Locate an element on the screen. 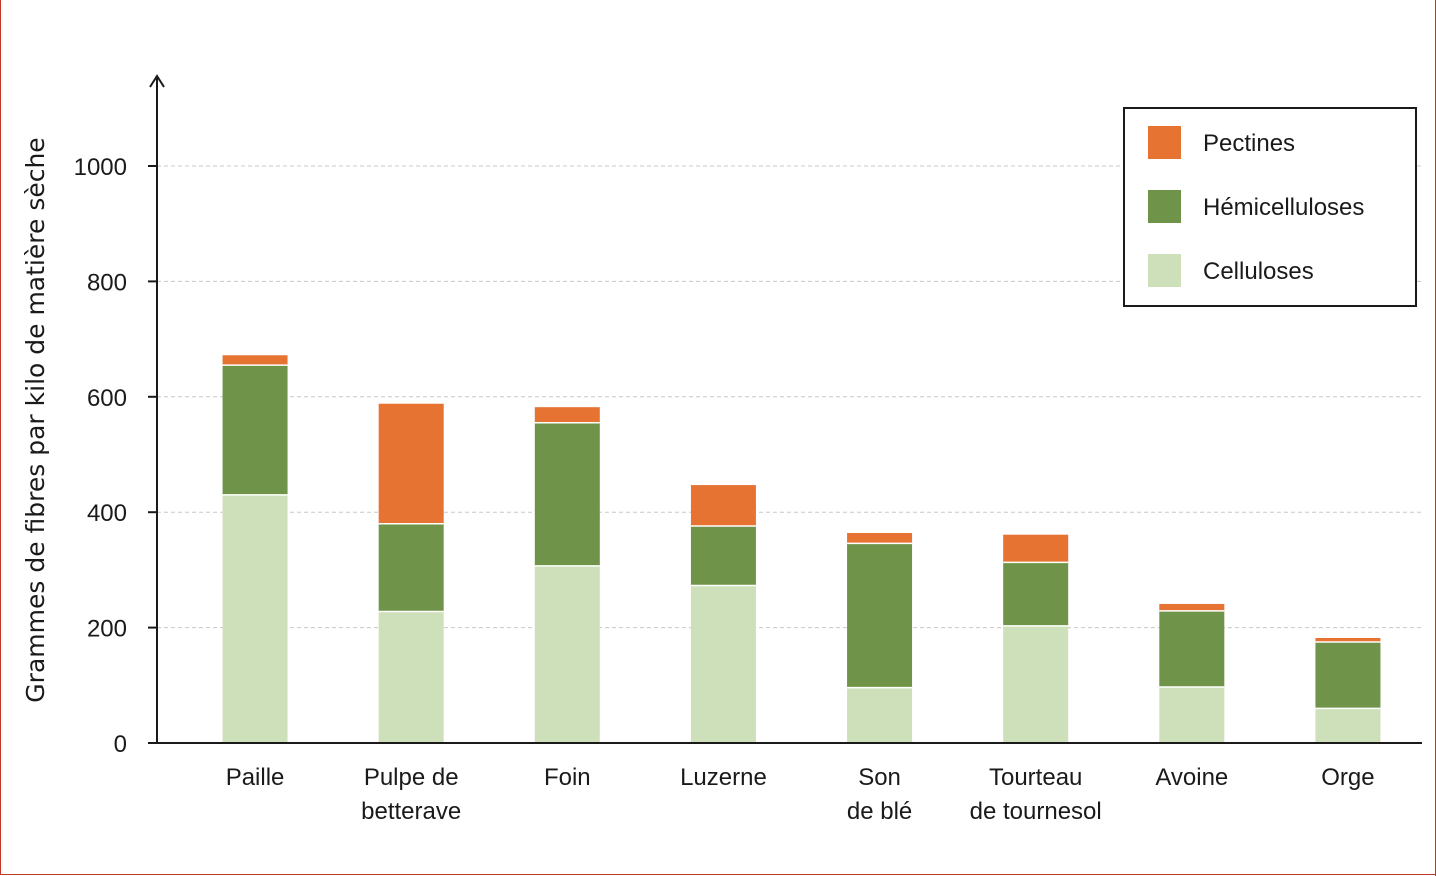 The width and height of the screenshot is (1436, 876). x-tick-label: Luzerne is located at coordinates (723, 777).